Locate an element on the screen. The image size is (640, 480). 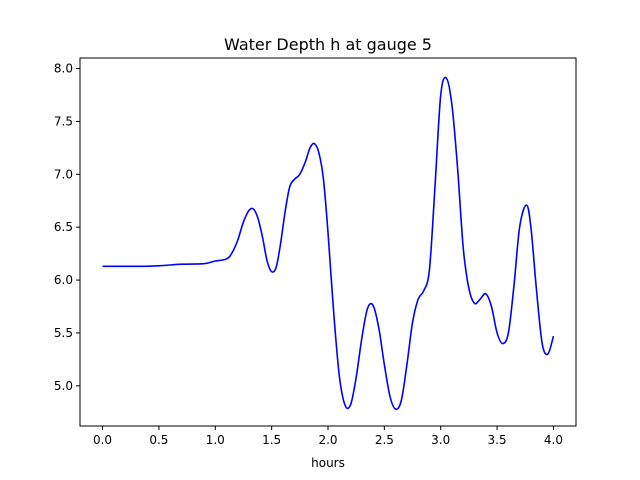
y-tick-label: 8.0 is located at coordinates (63, 69).